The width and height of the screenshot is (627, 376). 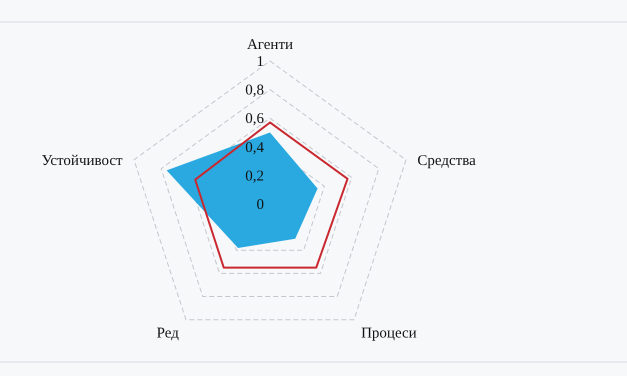 What do you see at coordinates (254, 148) in the screenshot?
I see `y-tick-label: 0,4` at bounding box center [254, 148].